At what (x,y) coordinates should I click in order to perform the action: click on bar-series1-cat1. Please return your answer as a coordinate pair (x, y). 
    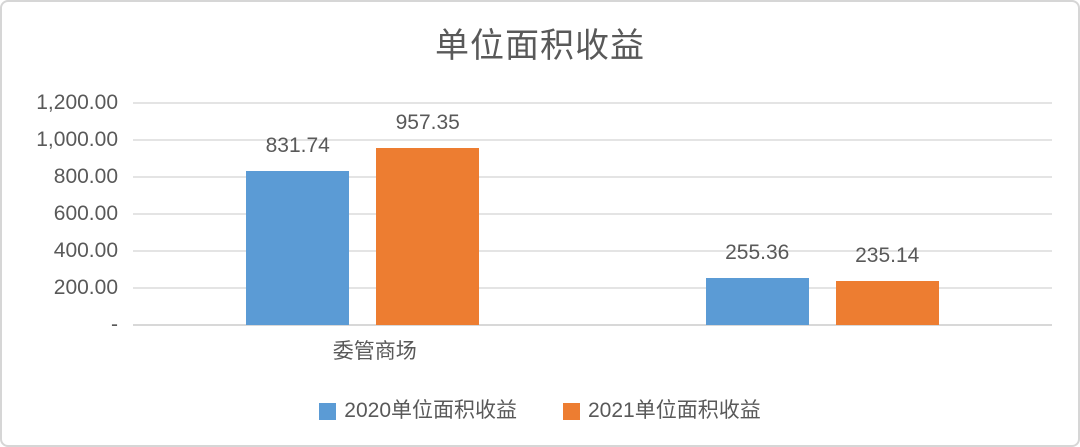
    Looking at the image, I should click on (887, 303).